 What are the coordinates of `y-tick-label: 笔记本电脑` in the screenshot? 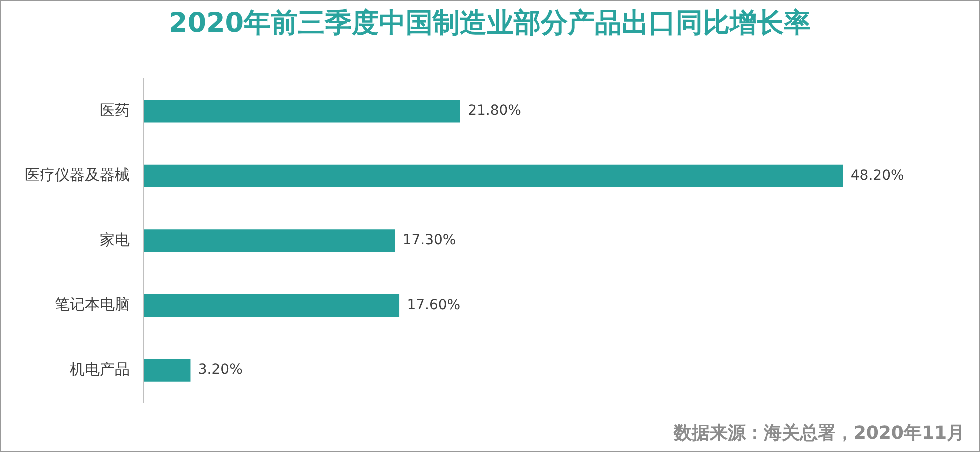 It's located at (92, 305).